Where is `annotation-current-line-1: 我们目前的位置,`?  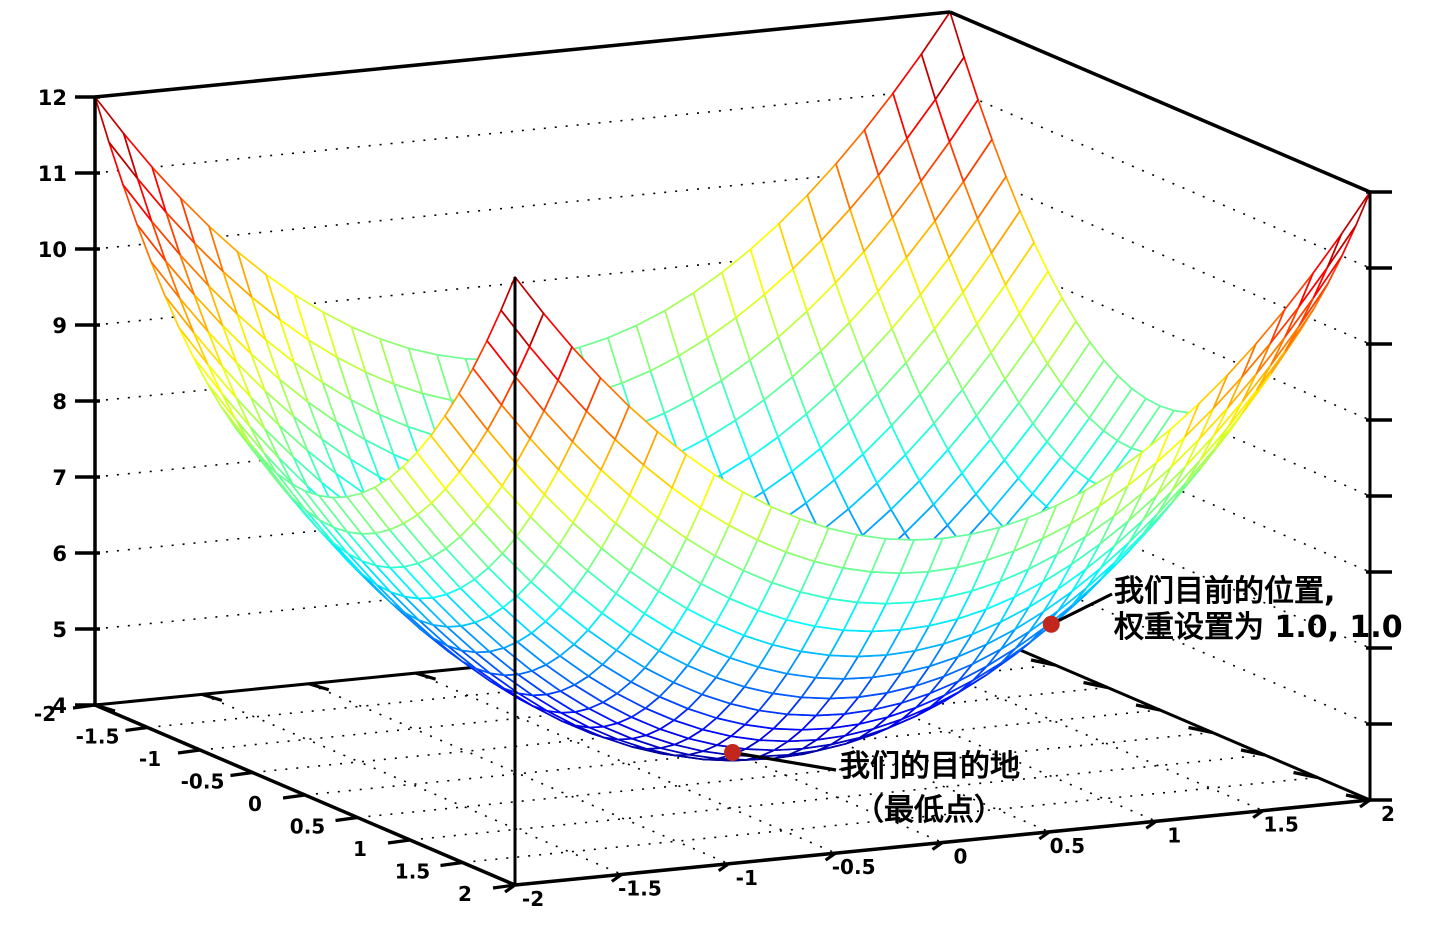
annotation-current-line-1: 我们目前的位置, is located at coordinates (1225, 591).